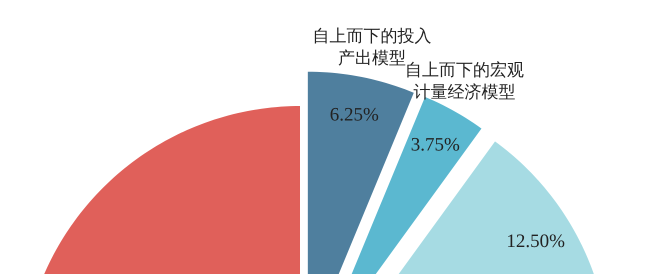 Image resolution: width=645 pixels, height=274 pixels. I want to click on data-label: 3.75%, so click(435, 145).